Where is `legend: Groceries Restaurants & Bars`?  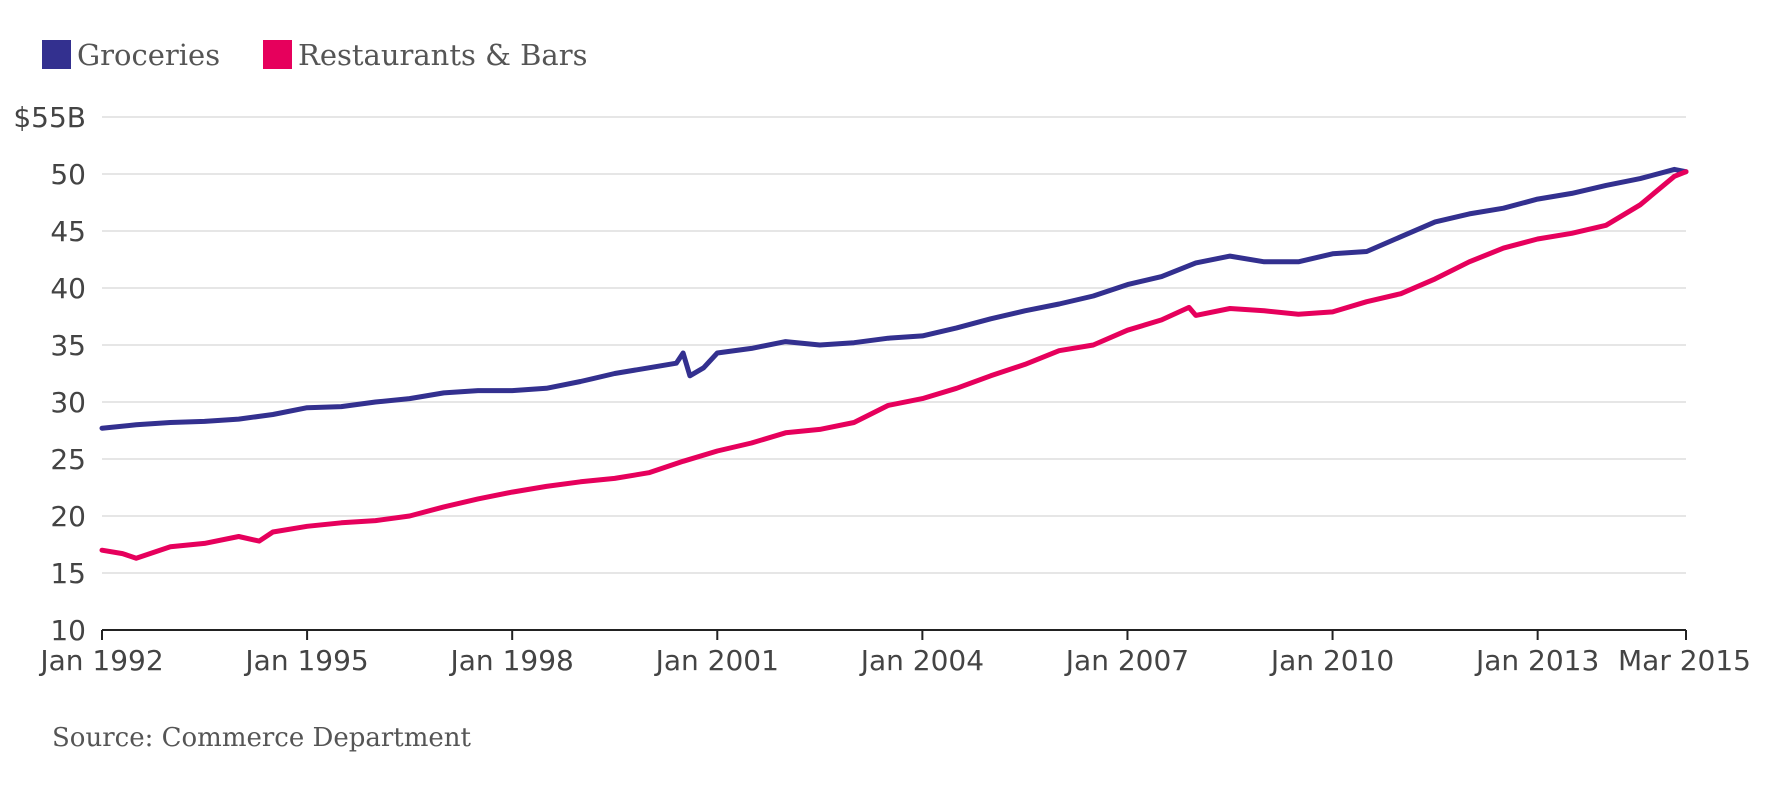
legend: Groceries Restaurants & Bars is located at coordinates (314, 55).